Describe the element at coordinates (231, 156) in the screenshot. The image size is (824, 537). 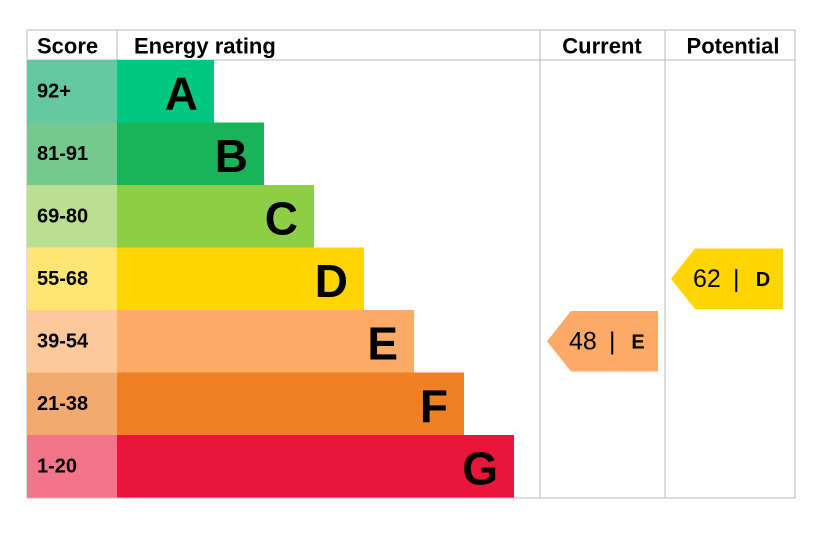
I see `band-letter: B` at that location.